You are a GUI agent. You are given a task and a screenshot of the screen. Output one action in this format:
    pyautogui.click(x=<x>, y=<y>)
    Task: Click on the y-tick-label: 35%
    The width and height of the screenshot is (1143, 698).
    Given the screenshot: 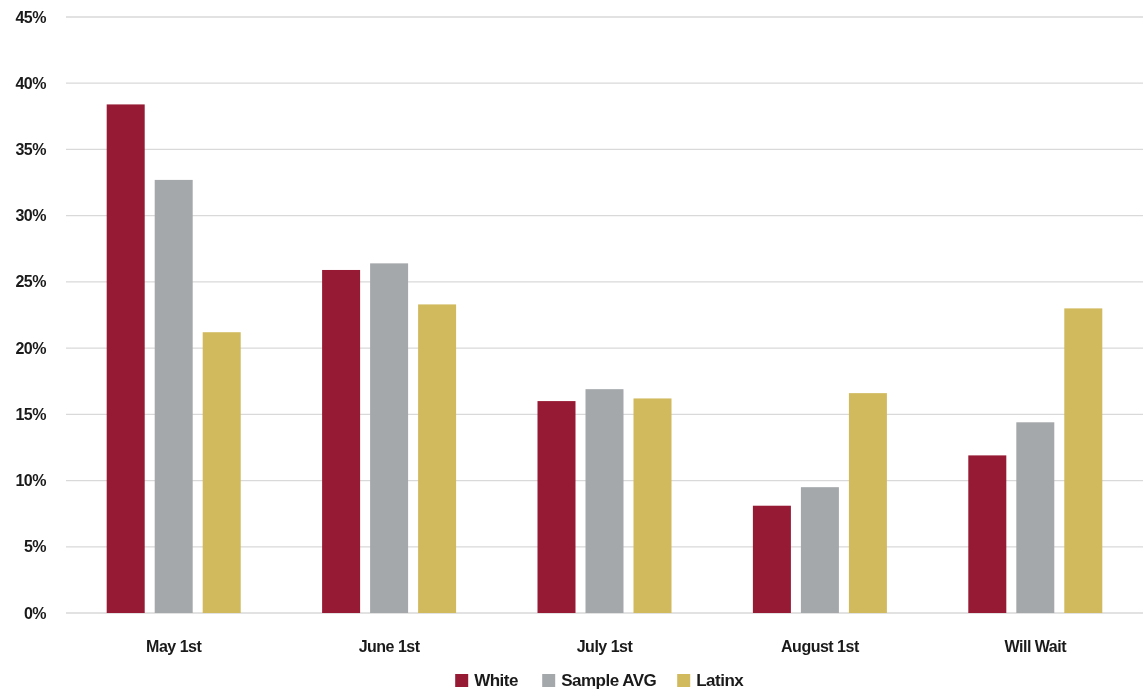 What is the action you would take?
    pyautogui.click(x=31, y=150)
    